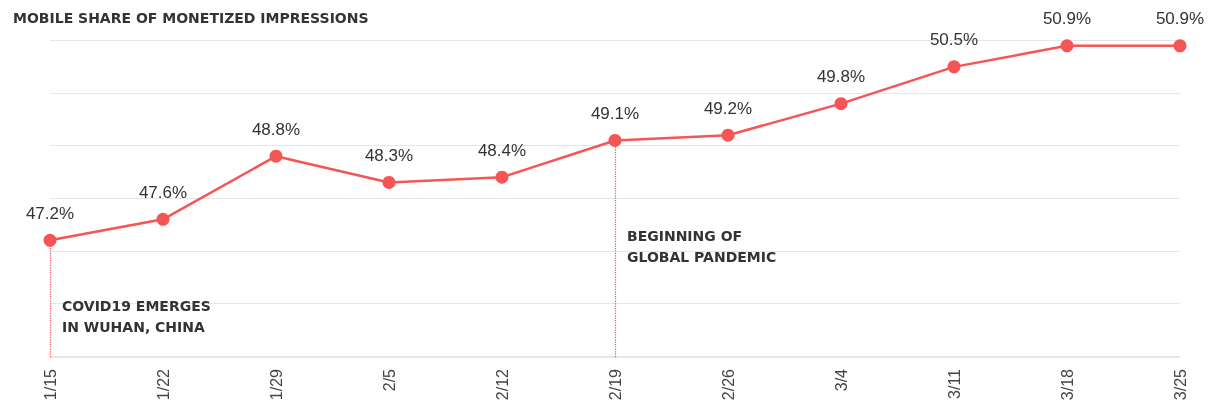 Image resolution: width=1225 pixels, height=405 pixels. What do you see at coordinates (702, 246) in the screenshot?
I see `ref-line-label: BEGINNING OF GLOBAL PANDEMIC` at bounding box center [702, 246].